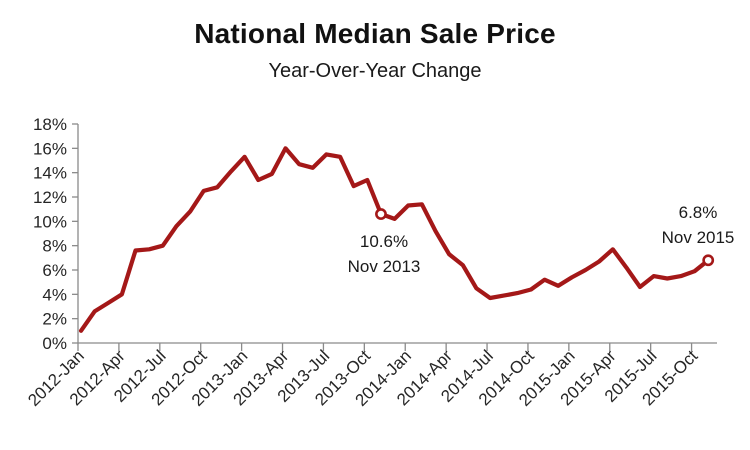 The image size is (750, 450). What do you see at coordinates (54, 246) in the screenshot?
I see `y-tick-label: 8%` at bounding box center [54, 246].